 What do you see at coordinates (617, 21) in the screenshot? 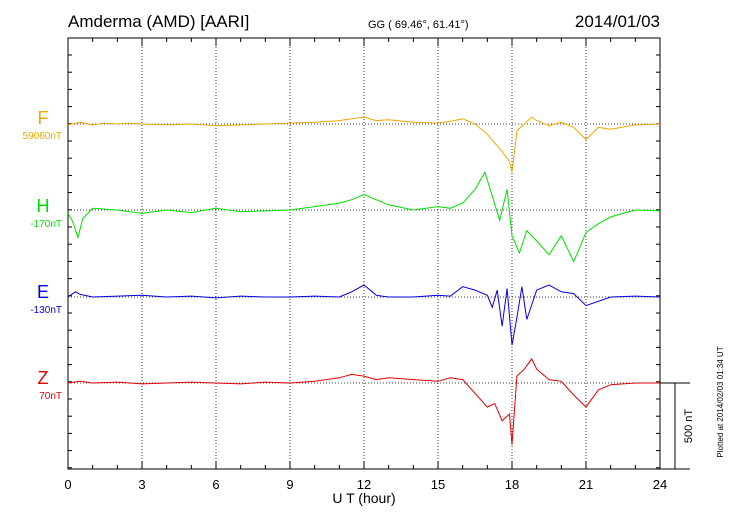
I see `date-label: 2014/01/03` at bounding box center [617, 21].